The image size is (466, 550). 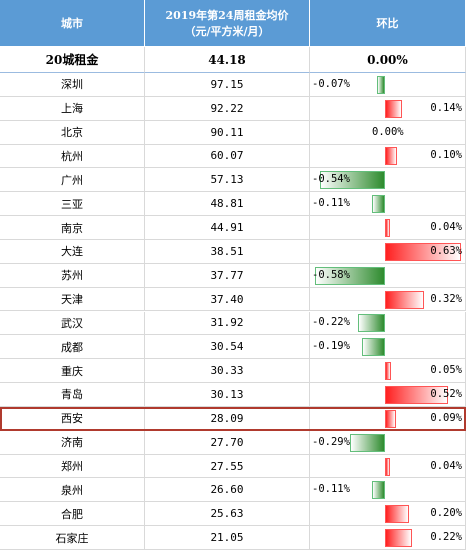 What do you see at coordinates (331, 274) in the screenshot?
I see `change-label: -0.58%` at bounding box center [331, 274].